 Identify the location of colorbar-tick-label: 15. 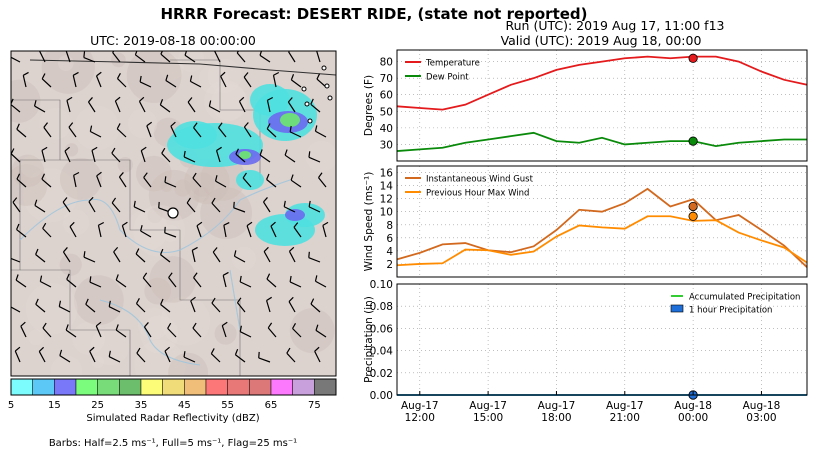
(54, 405).